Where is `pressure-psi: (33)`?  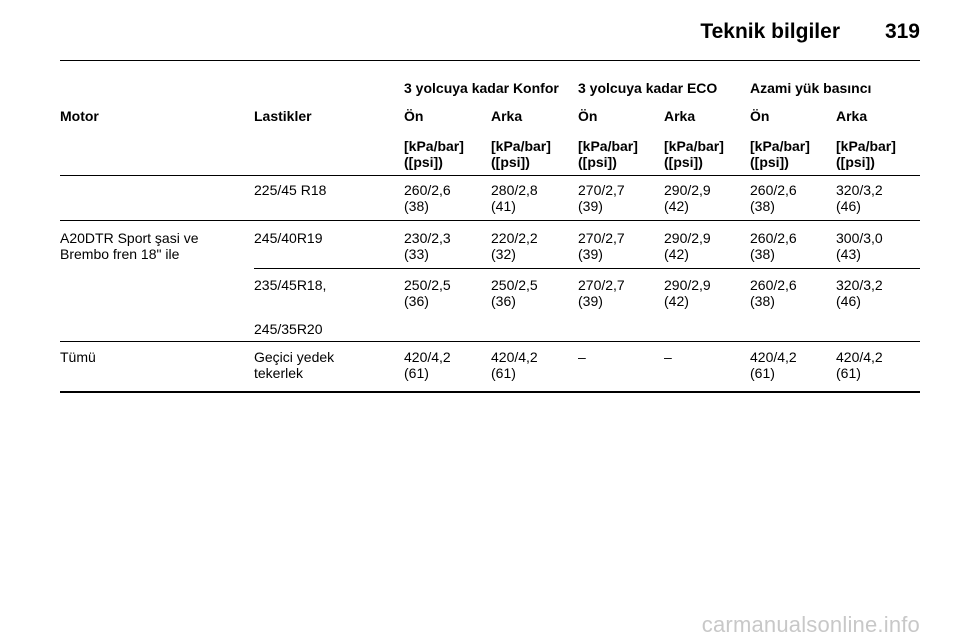 pressure-psi: (33) is located at coordinates (416, 254).